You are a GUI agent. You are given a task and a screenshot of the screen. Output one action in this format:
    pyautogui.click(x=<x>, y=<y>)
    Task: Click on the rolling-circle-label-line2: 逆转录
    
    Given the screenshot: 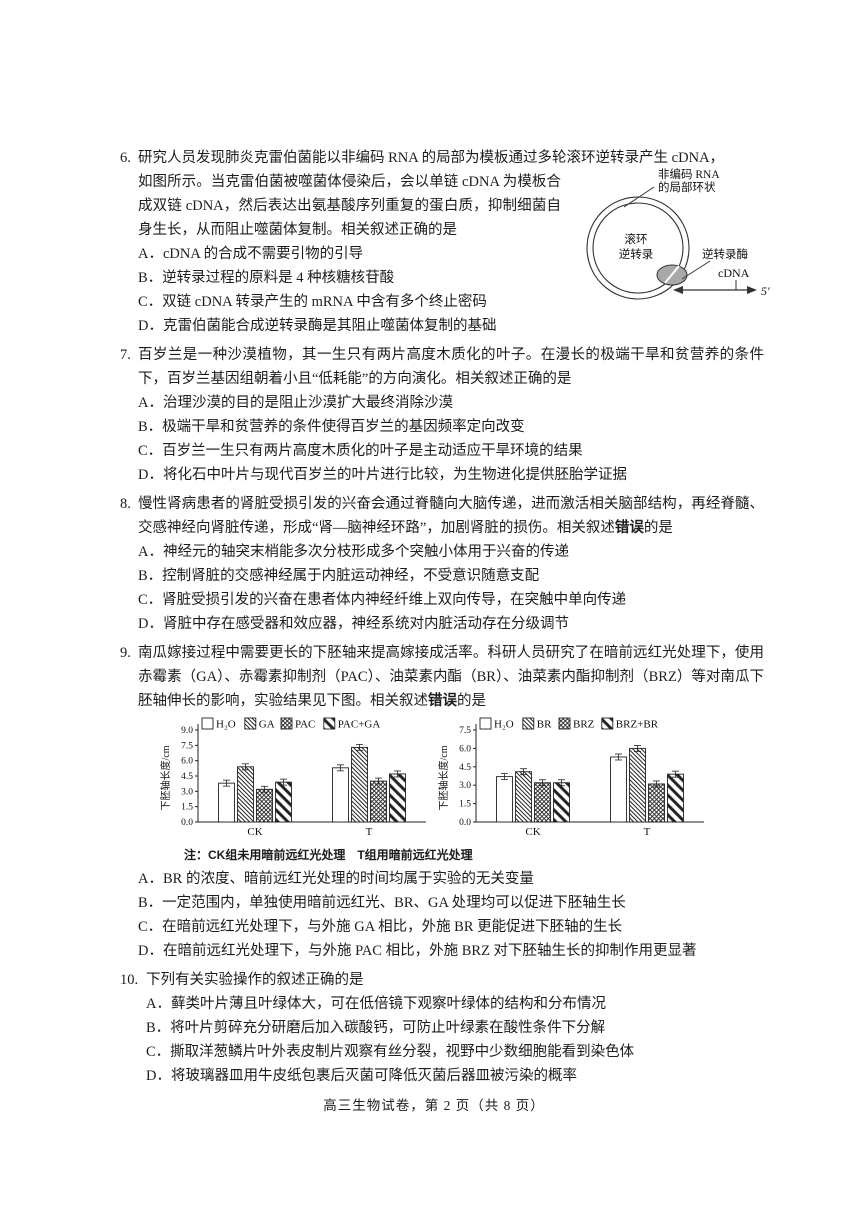 What is the action you would take?
    pyautogui.click(x=636, y=254)
    